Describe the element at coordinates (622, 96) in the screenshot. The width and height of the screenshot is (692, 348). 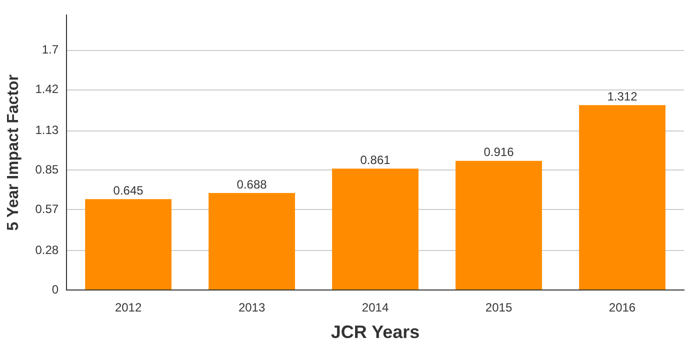
I see `data-label: 1.312` at that location.